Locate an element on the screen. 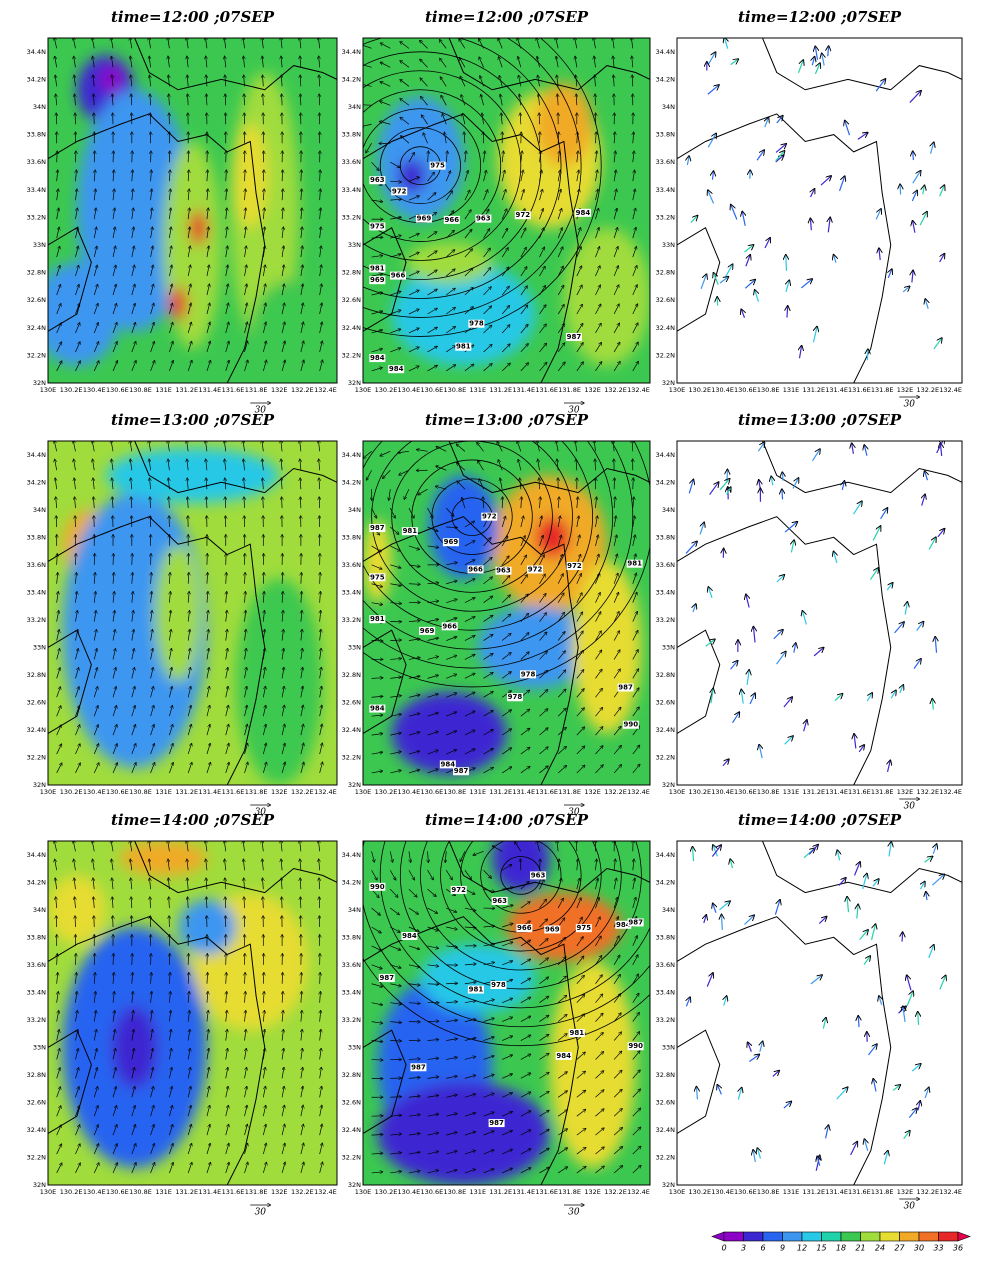  colorbar-tick-label: 15 is located at coordinates (821, 1248).